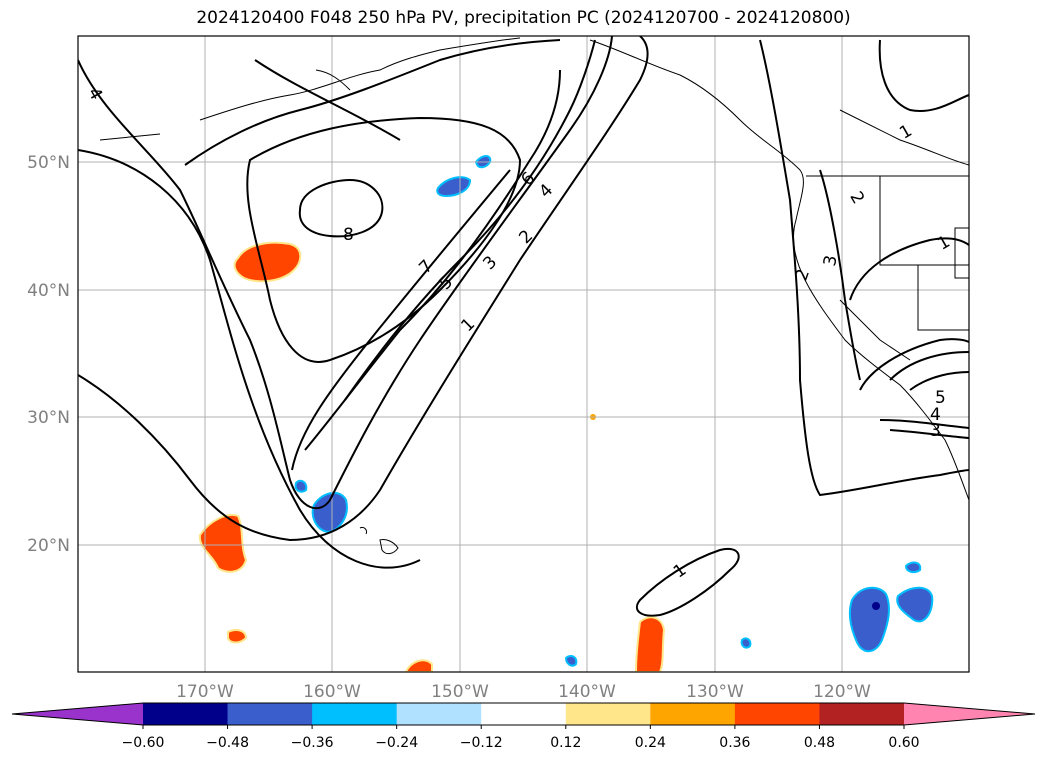 This screenshot has width=1047, height=765. What do you see at coordinates (587, 692) in the screenshot?
I see `lon-label: 140°W` at bounding box center [587, 692].